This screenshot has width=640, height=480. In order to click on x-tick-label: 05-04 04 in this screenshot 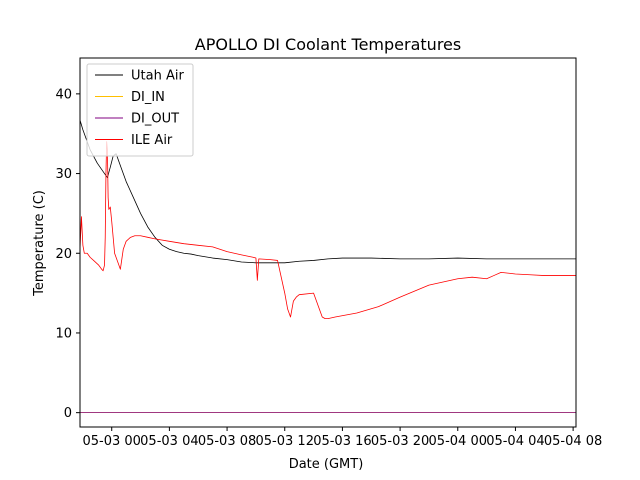, I will do `click(515, 441)`.